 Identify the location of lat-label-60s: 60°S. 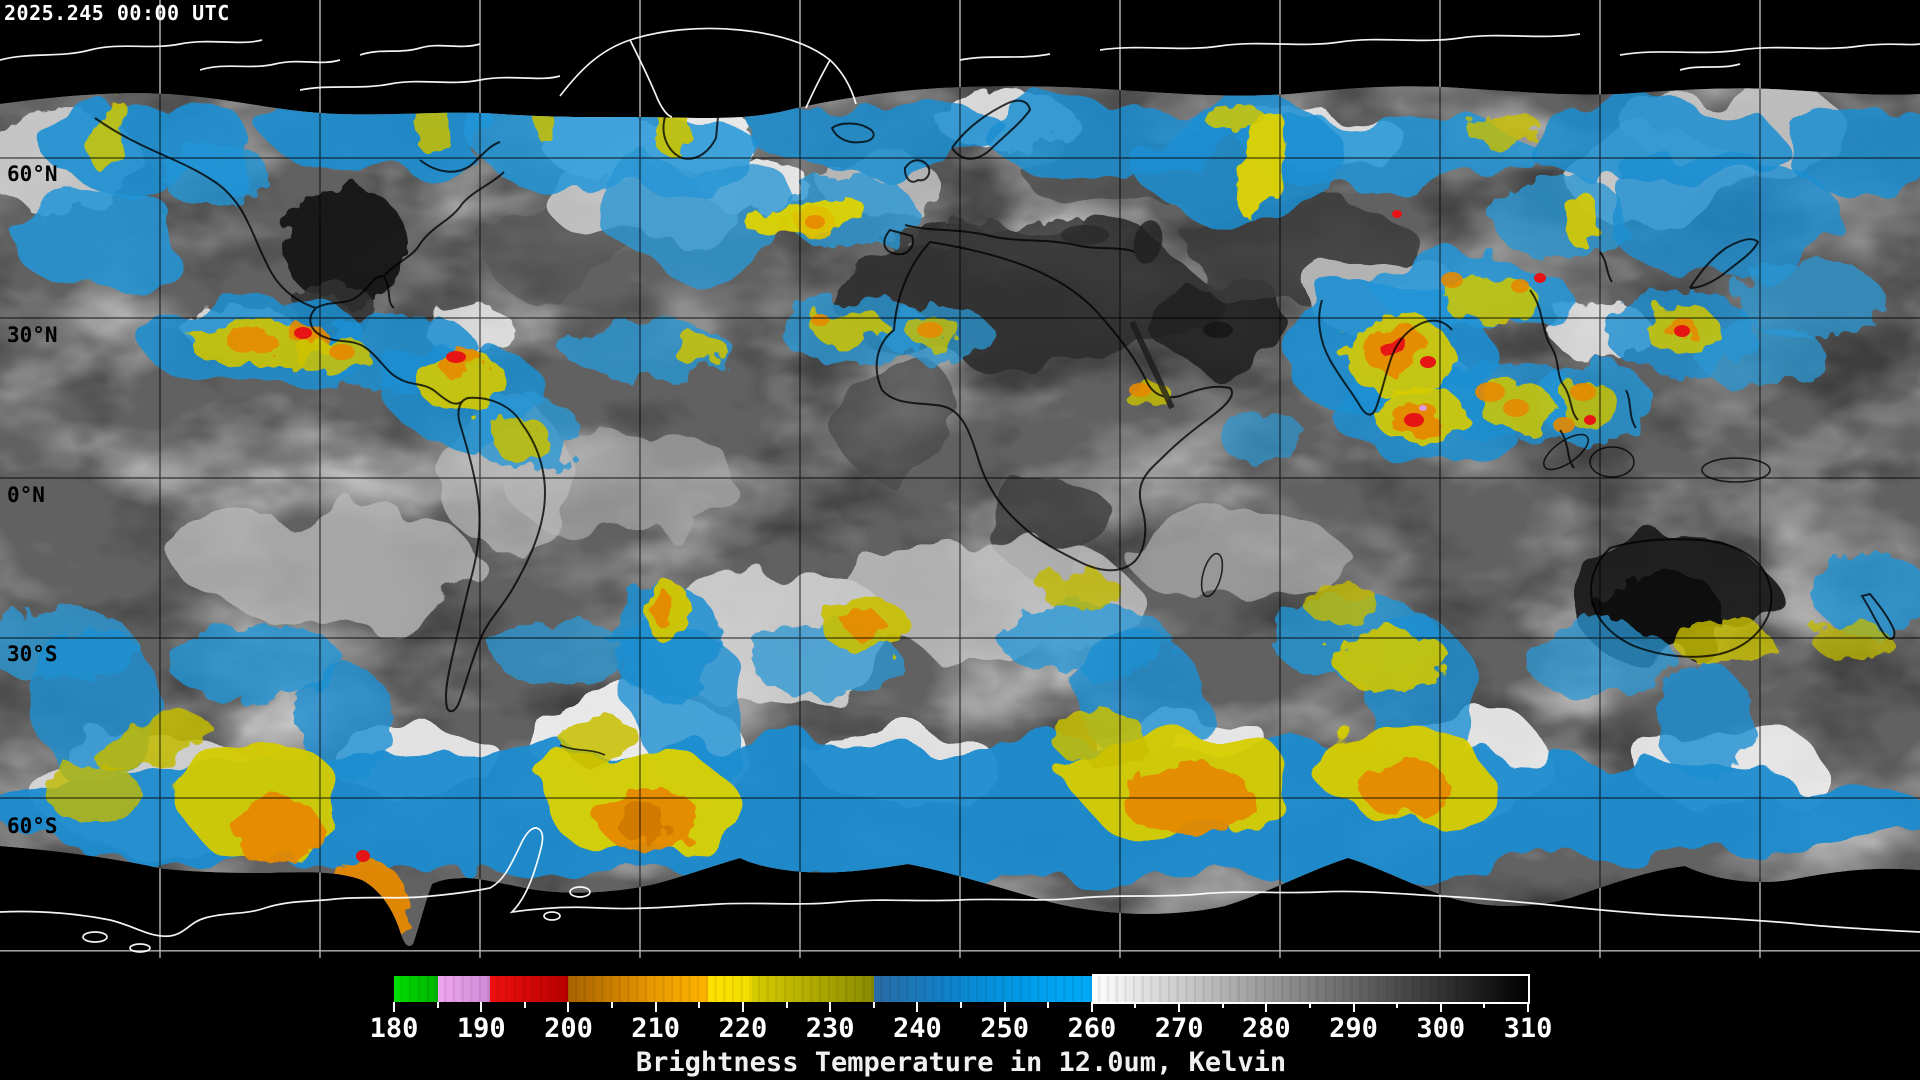
(32, 826).